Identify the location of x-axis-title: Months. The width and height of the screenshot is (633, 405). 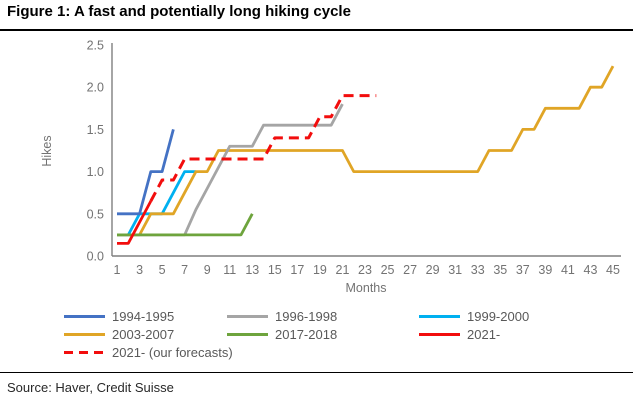
(366, 288).